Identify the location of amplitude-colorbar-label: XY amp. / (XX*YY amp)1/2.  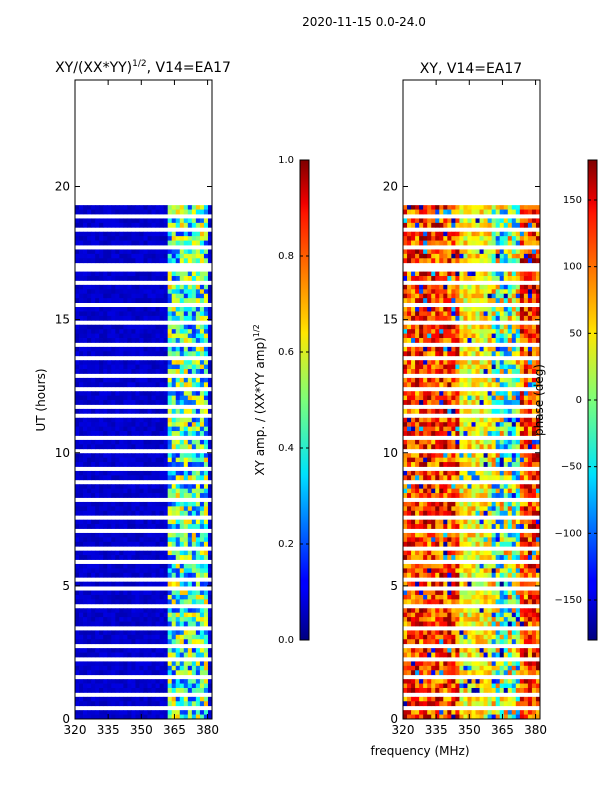
(259, 399).